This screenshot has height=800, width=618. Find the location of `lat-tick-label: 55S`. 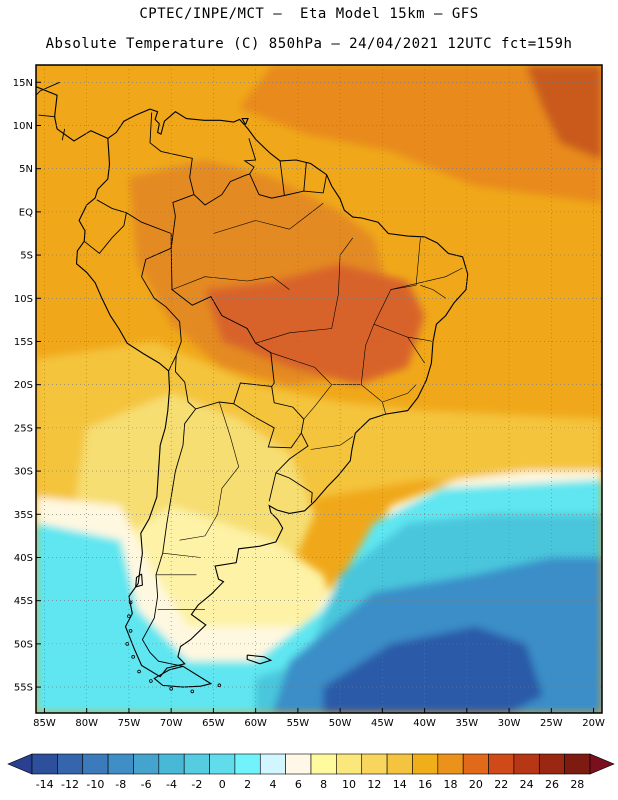

lat-tick-label: 55S is located at coordinates (23, 688).